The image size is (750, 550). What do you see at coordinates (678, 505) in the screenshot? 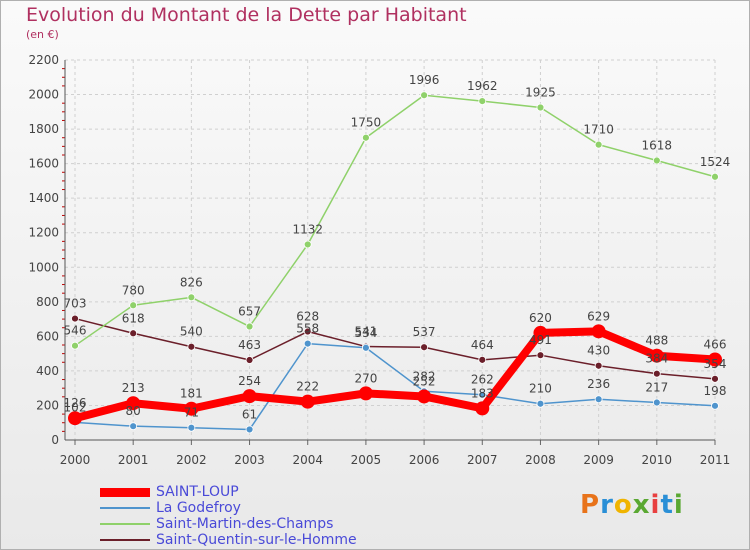
I see `logo-letter: i` at bounding box center [678, 505].